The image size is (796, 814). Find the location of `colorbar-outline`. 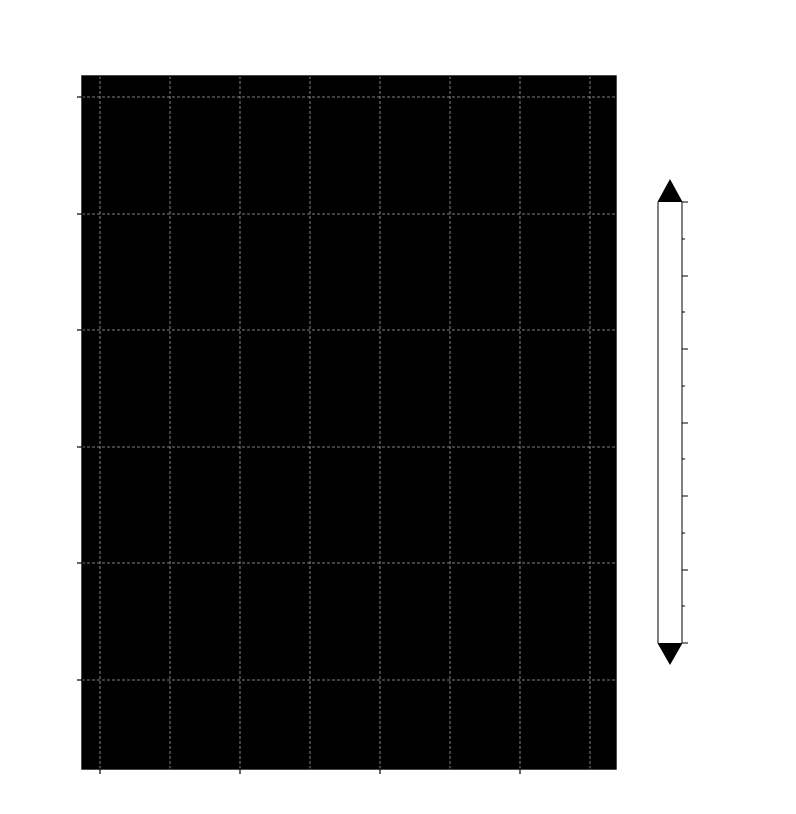

colorbar-outline is located at coordinates (670, 422).